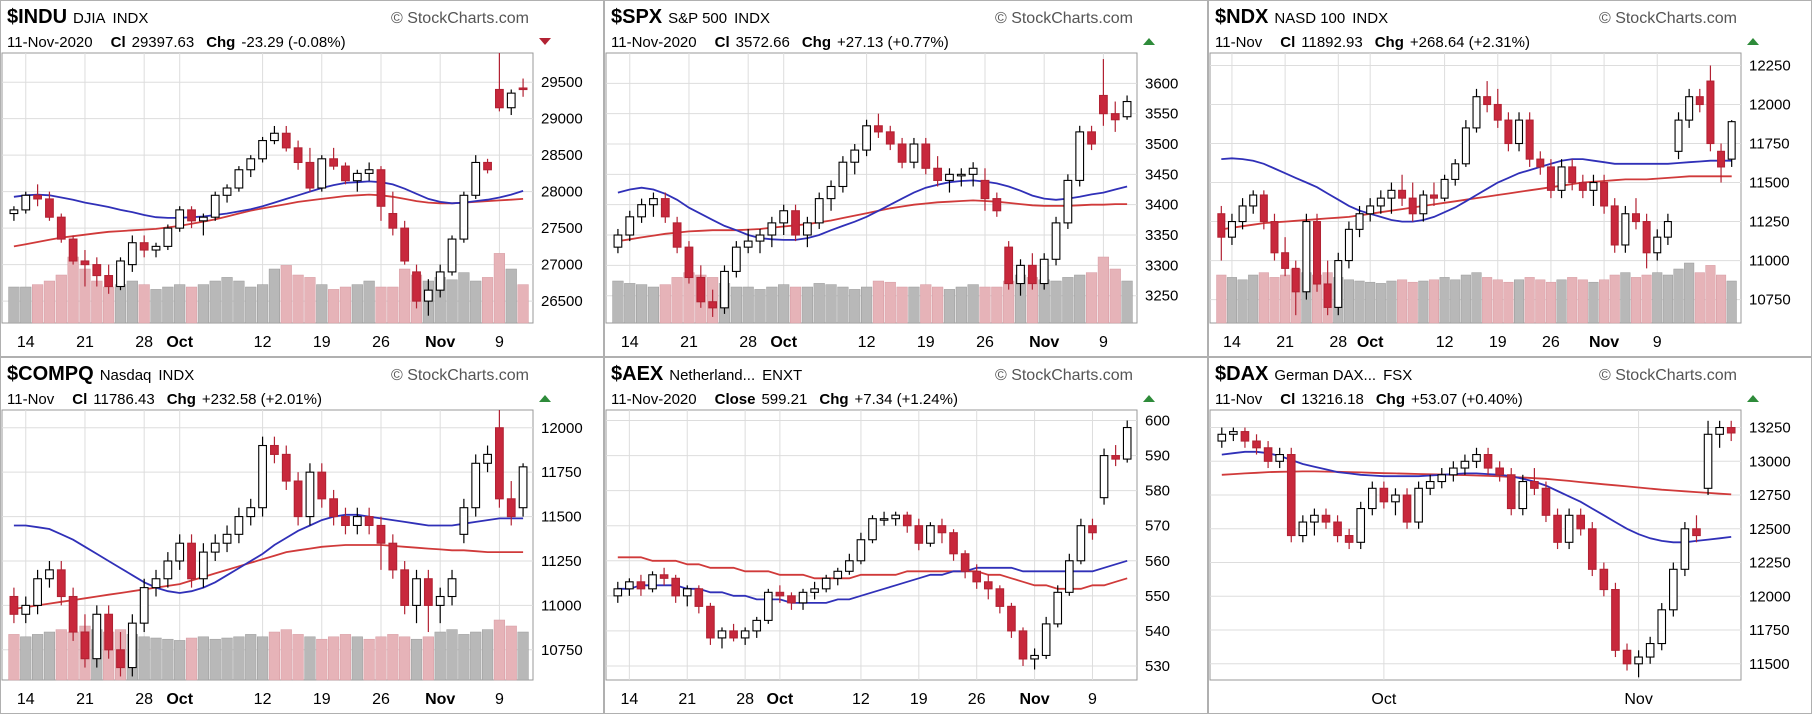  What do you see at coordinates (629, 699) in the screenshot?
I see `x-tick-label: 14` at bounding box center [629, 699].